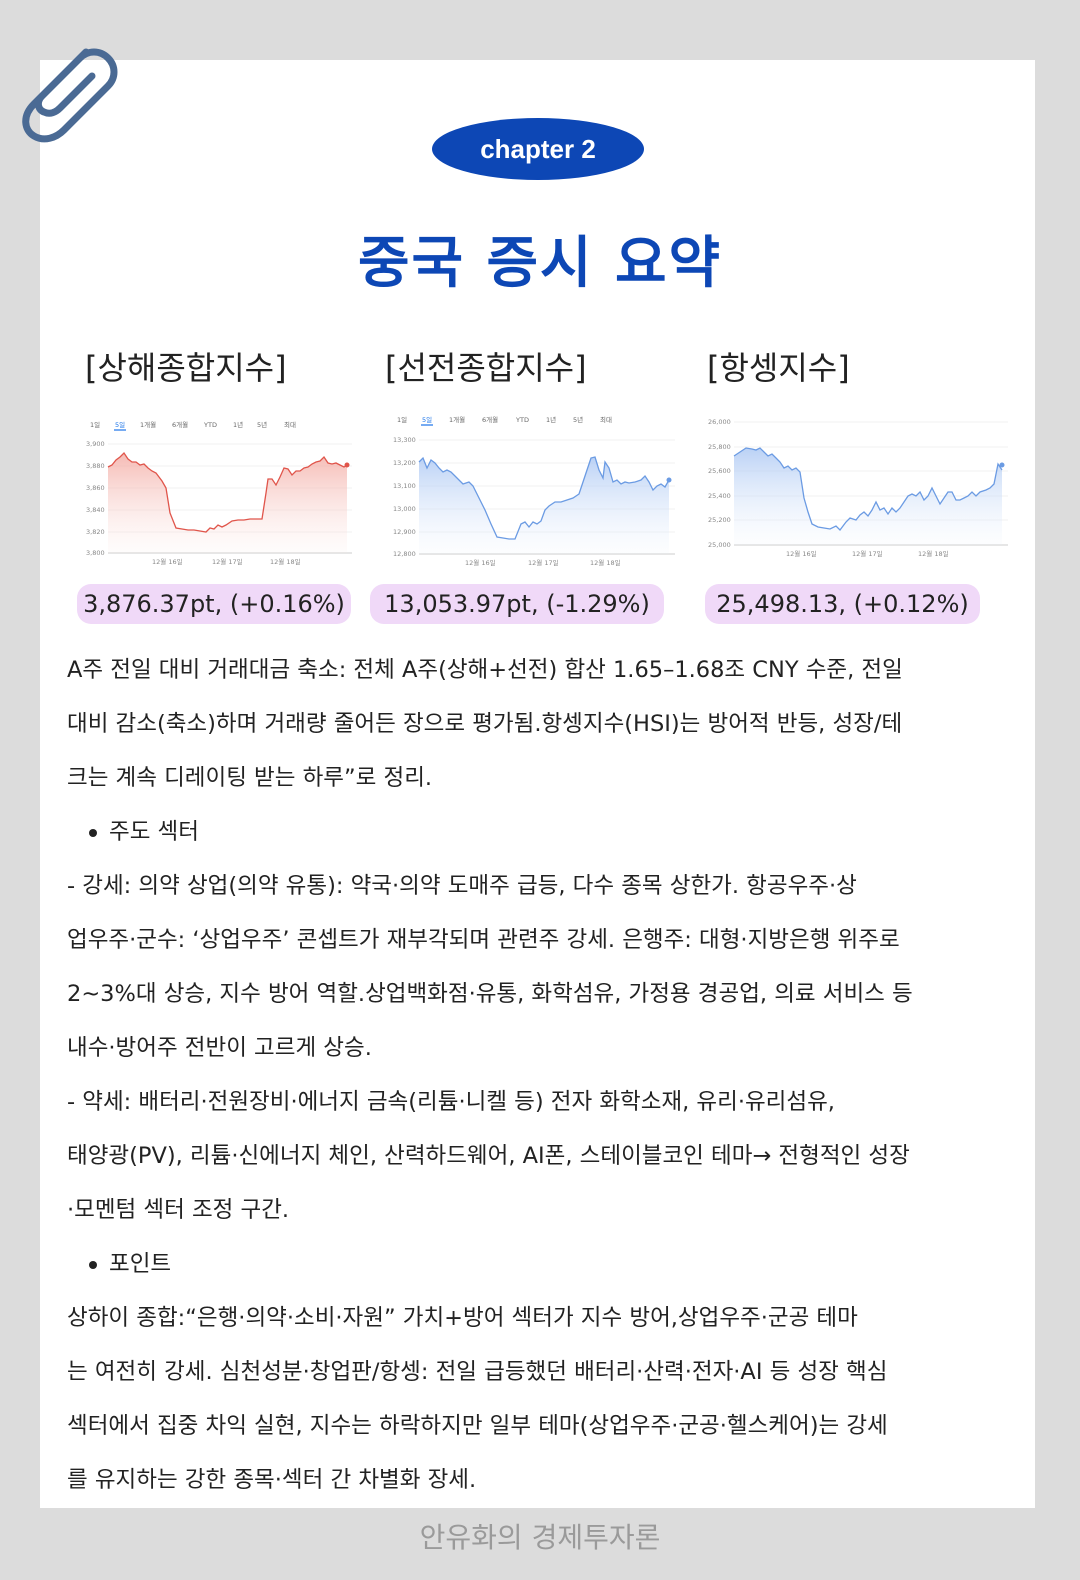 The height and width of the screenshot is (1580, 1080). Describe the element at coordinates (719, 422) in the screenshot. I see `y-tick: 26,000` at that location.